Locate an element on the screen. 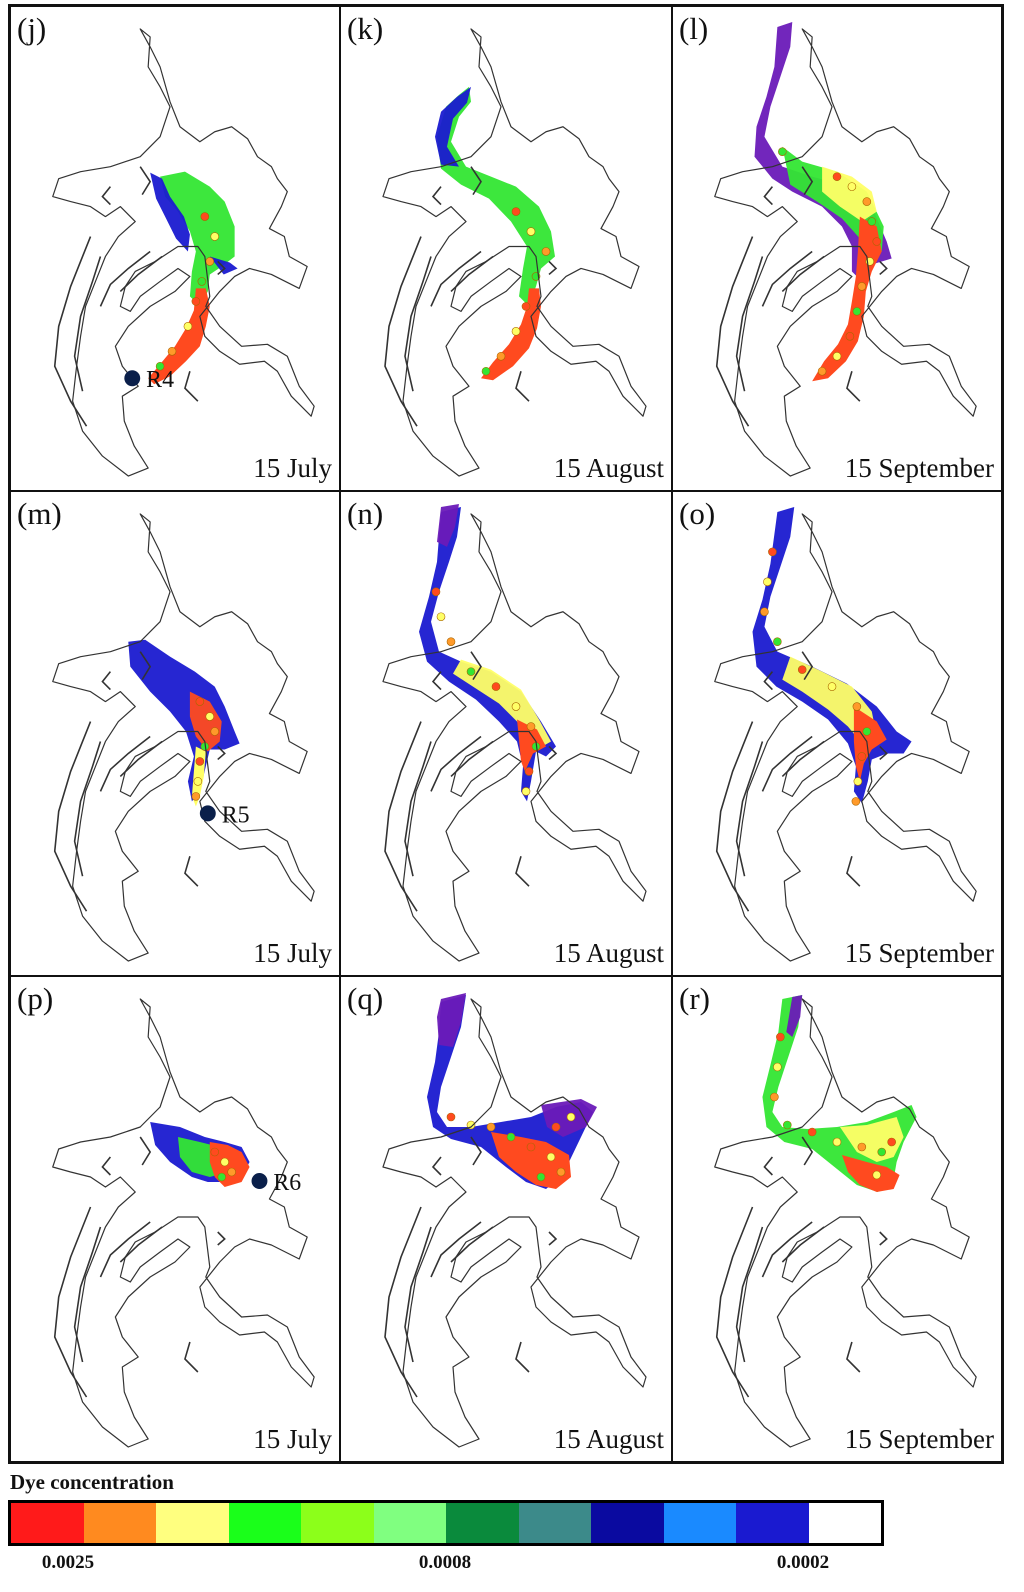 This screenshot has height=1592, width=1024. lake-map: R5 is located at coordinates (183, 737).